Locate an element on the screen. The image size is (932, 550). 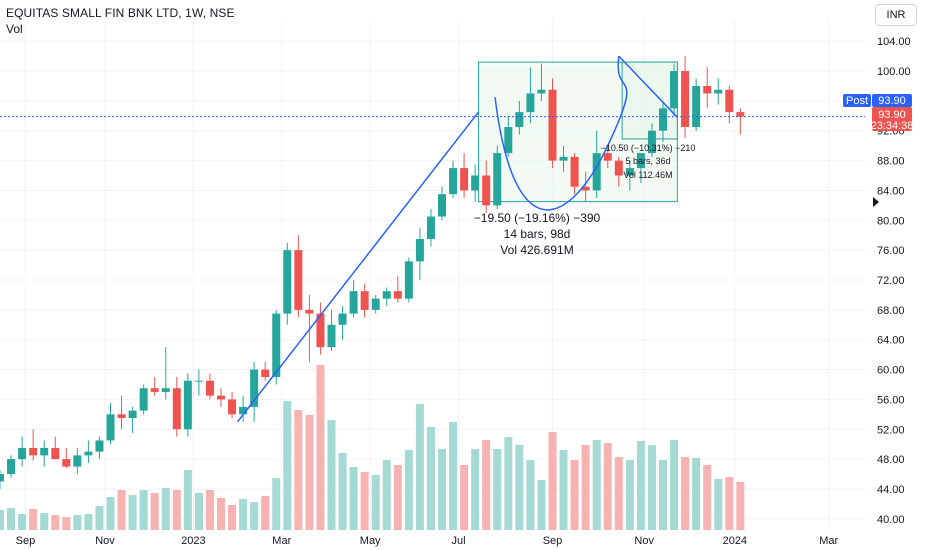
scroll-to-realtime-arrow is located at coordinates (876, 202).